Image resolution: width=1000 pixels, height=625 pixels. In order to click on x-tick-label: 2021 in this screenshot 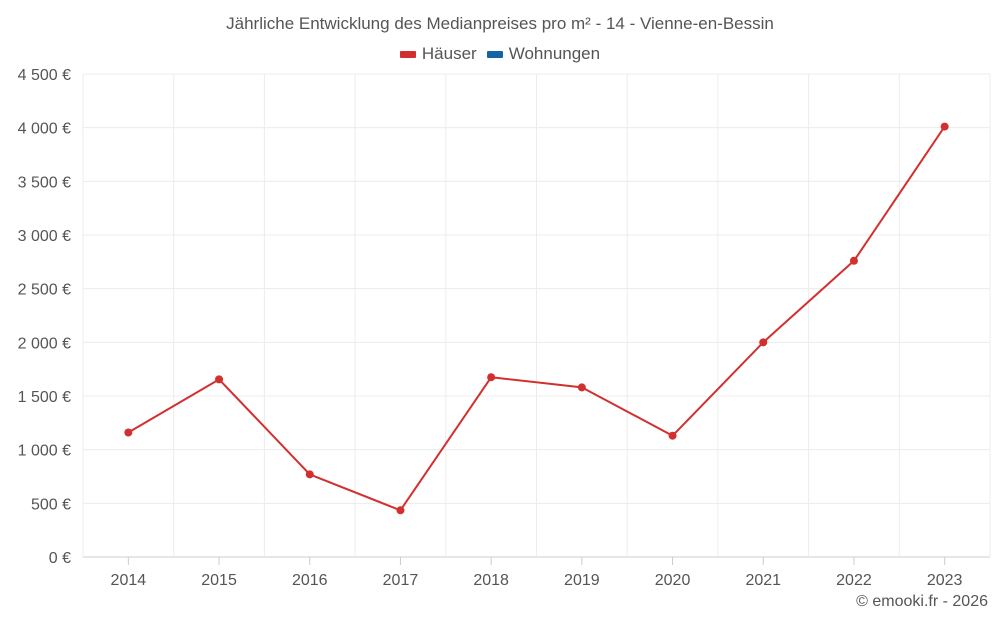, I will do `click(763, 580)`.